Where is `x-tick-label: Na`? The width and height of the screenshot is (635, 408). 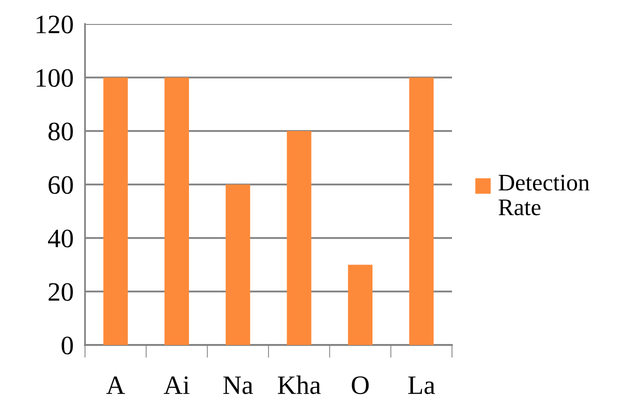
x-tick-label: Na is located at coordinates (238, 385).